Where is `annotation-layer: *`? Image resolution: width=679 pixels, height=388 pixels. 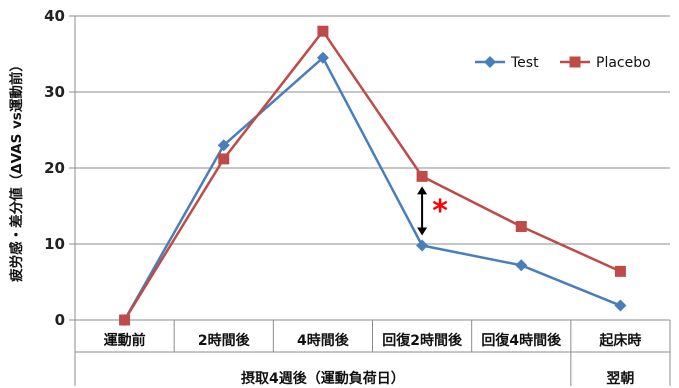 annotation-layer: * is located at coordinates (432, 211).